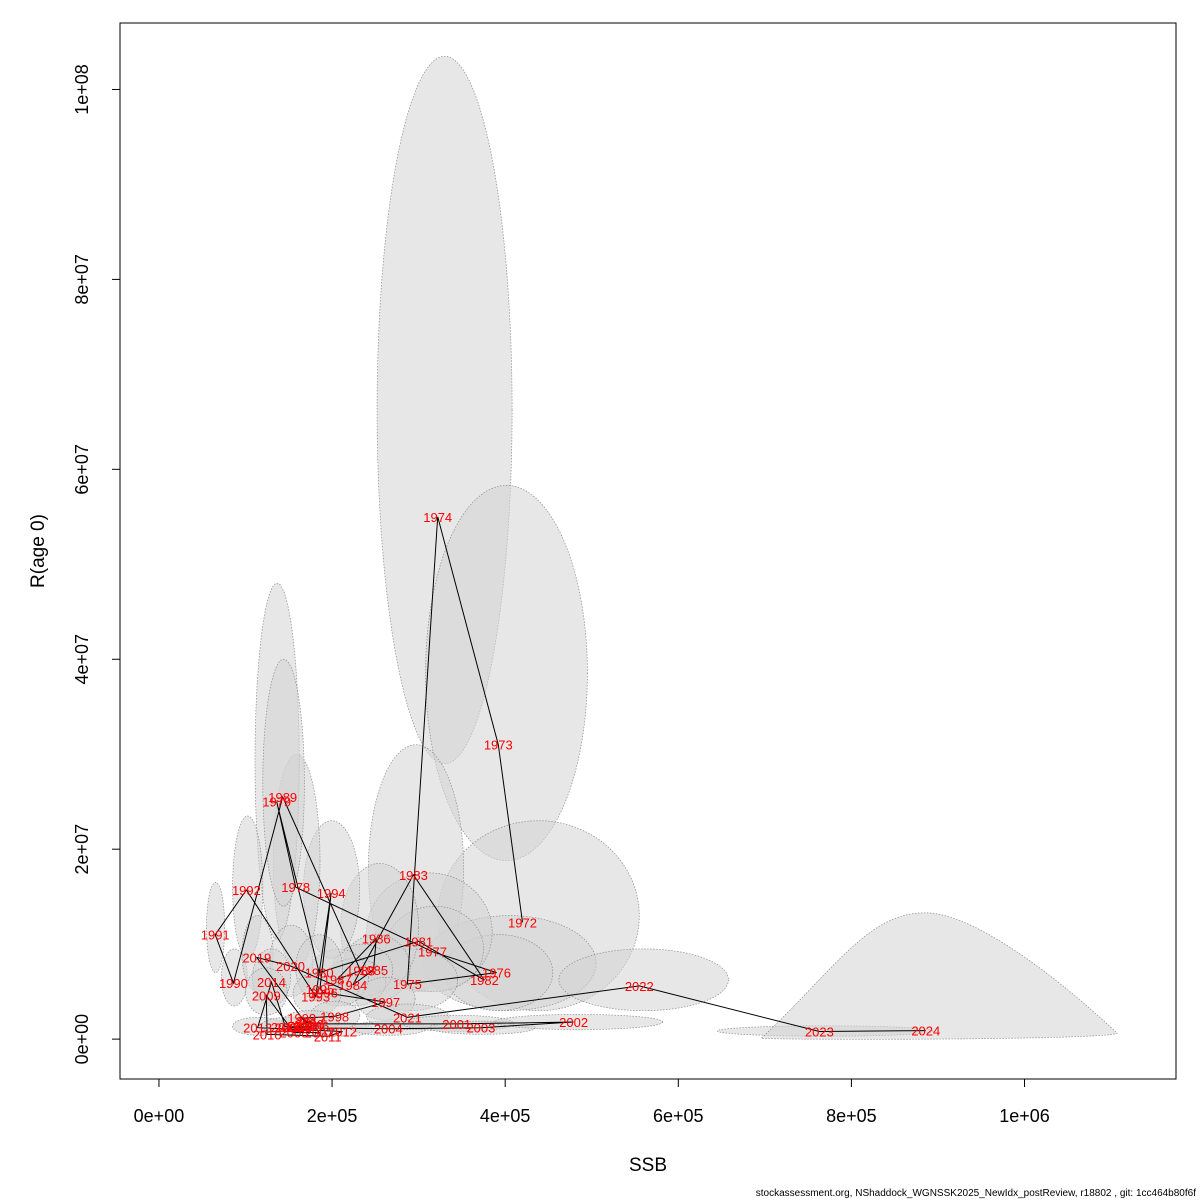  What do you see at coordinates (301, 1018) in the screenshot?
I see `year-label-1999: 1999` at bounding box center [301, 1018].